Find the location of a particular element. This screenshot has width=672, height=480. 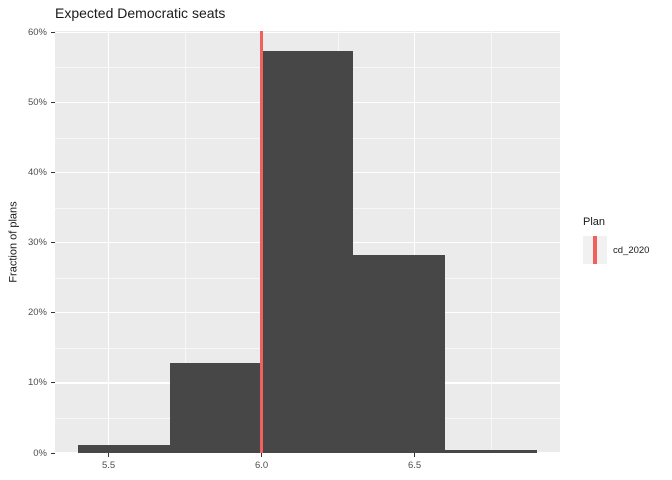

y-tick-label: 50% is located at coordinates (37, 102).